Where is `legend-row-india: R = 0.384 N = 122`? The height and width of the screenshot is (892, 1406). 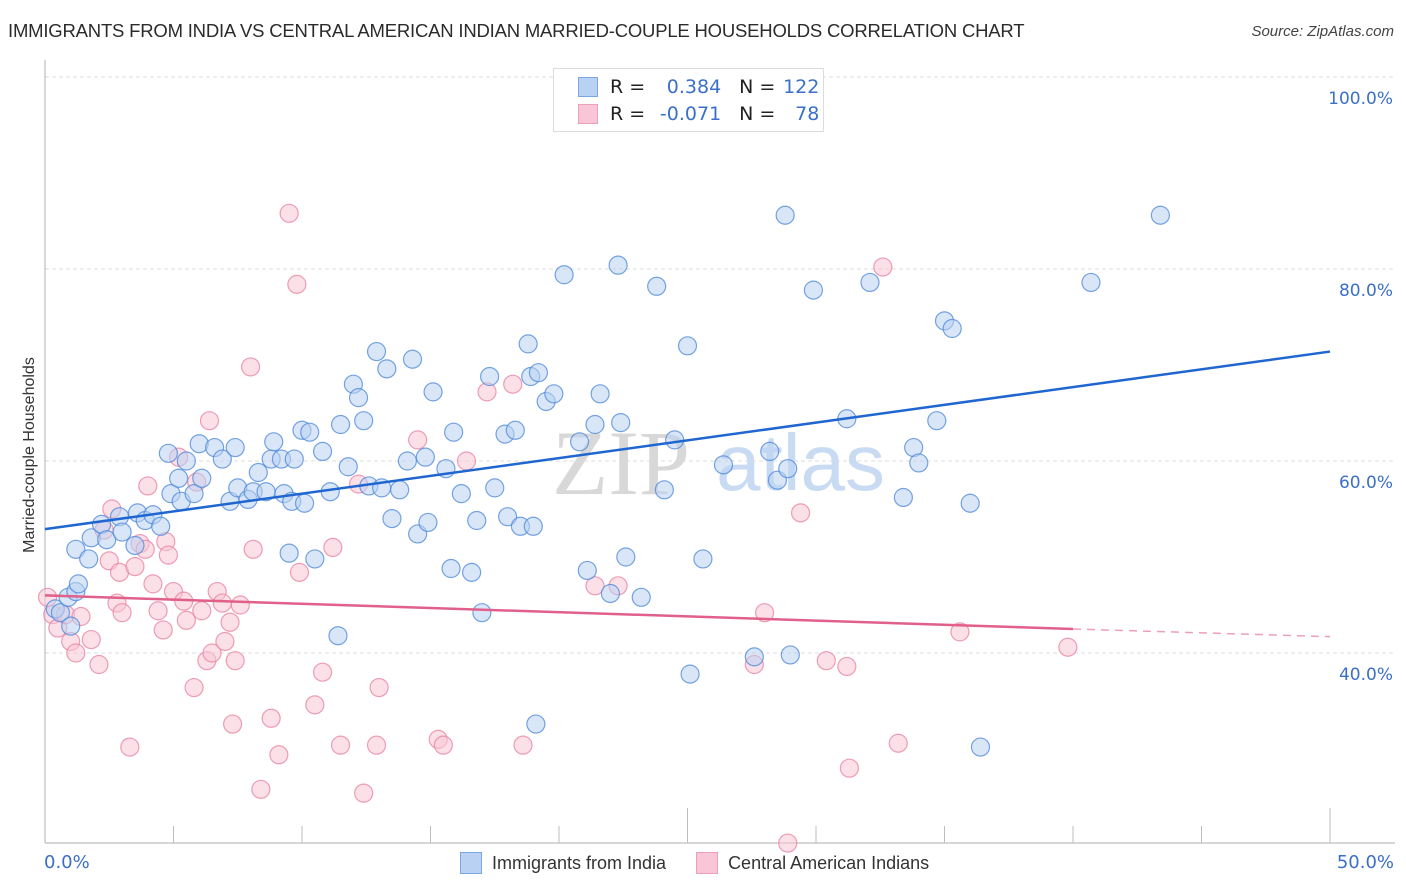 legend-row-india: R = 0.384 N = 122 is located at coordinates (698, 87).